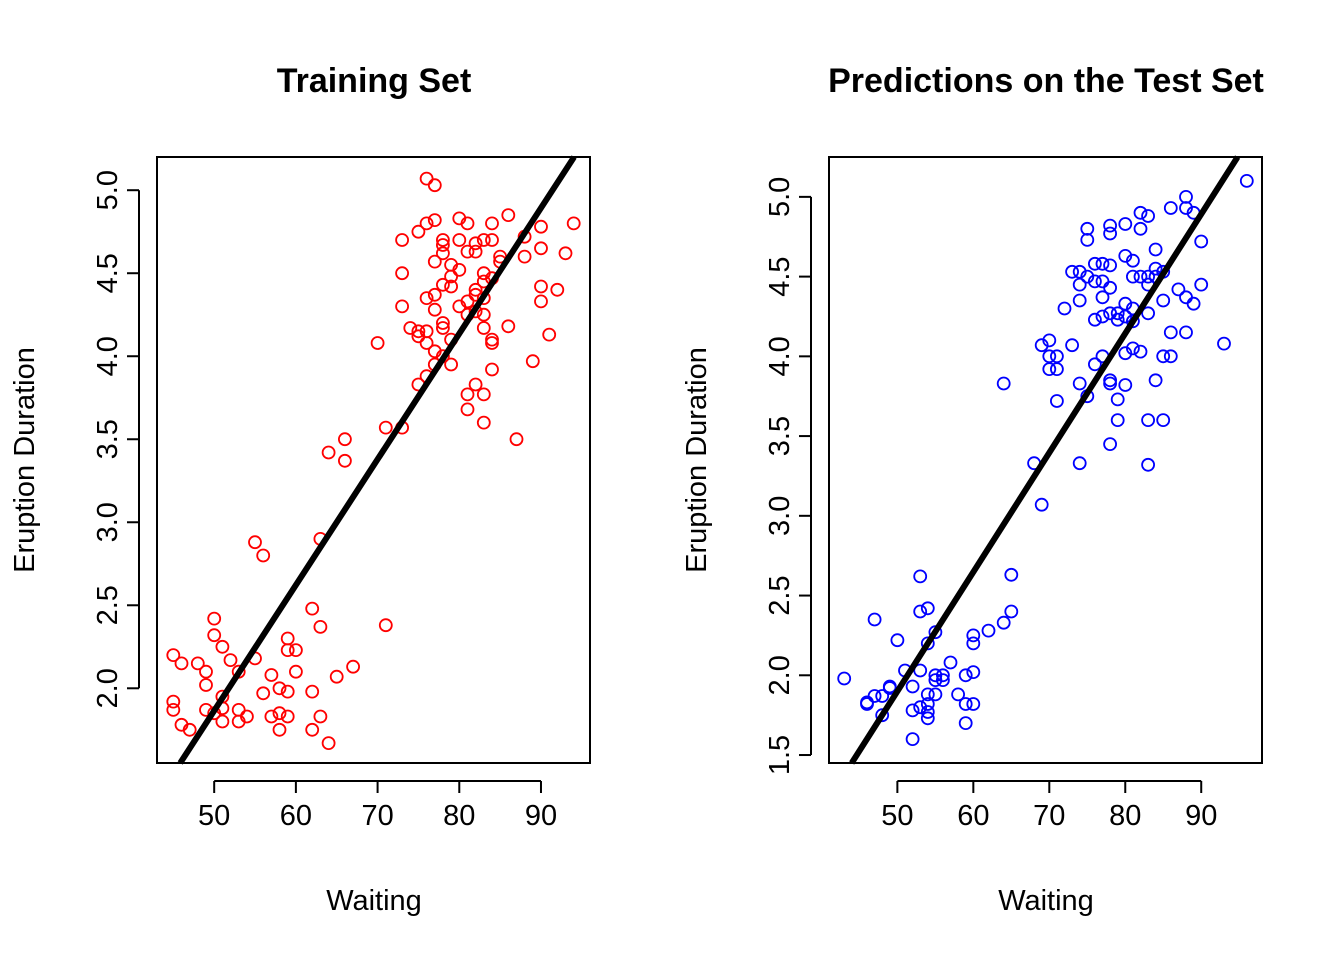  What do you see at coordinates (108, 688) in the screenshot?
I see `y-tick-label: 2.0` at bounding box center [108, 688].